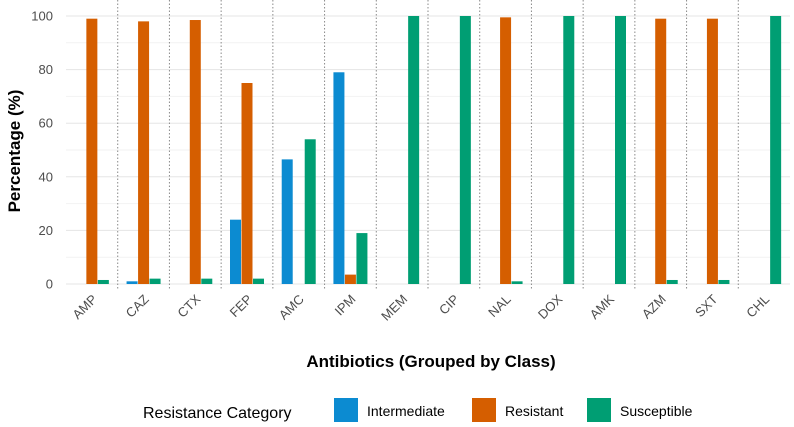 The width and height of the screenshot is (794, 427). What do you see at coordinates (241, 306) in the screenshot?
I see `x-tick-label: FEP` at bounding box center [241, 306].